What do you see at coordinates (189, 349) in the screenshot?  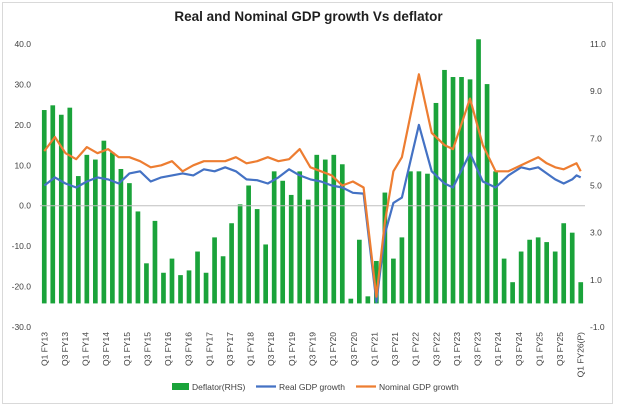 I see `x-tick-label: Q3 FY16` at bounding box center [189, 349].